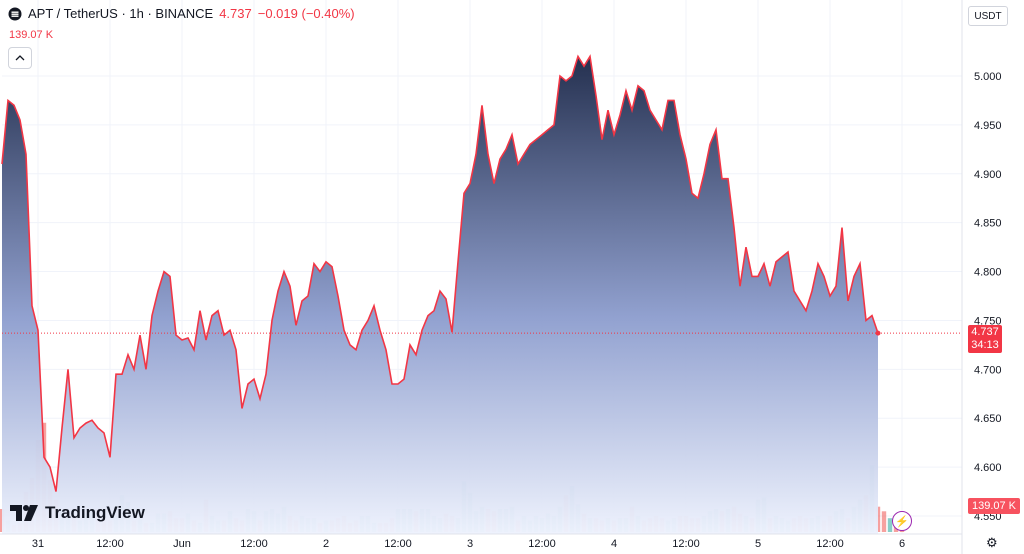  What do you see at coordinates (878, 333) in the screenshot?
I see `last-price-dot` at bounding box center [878, 333].